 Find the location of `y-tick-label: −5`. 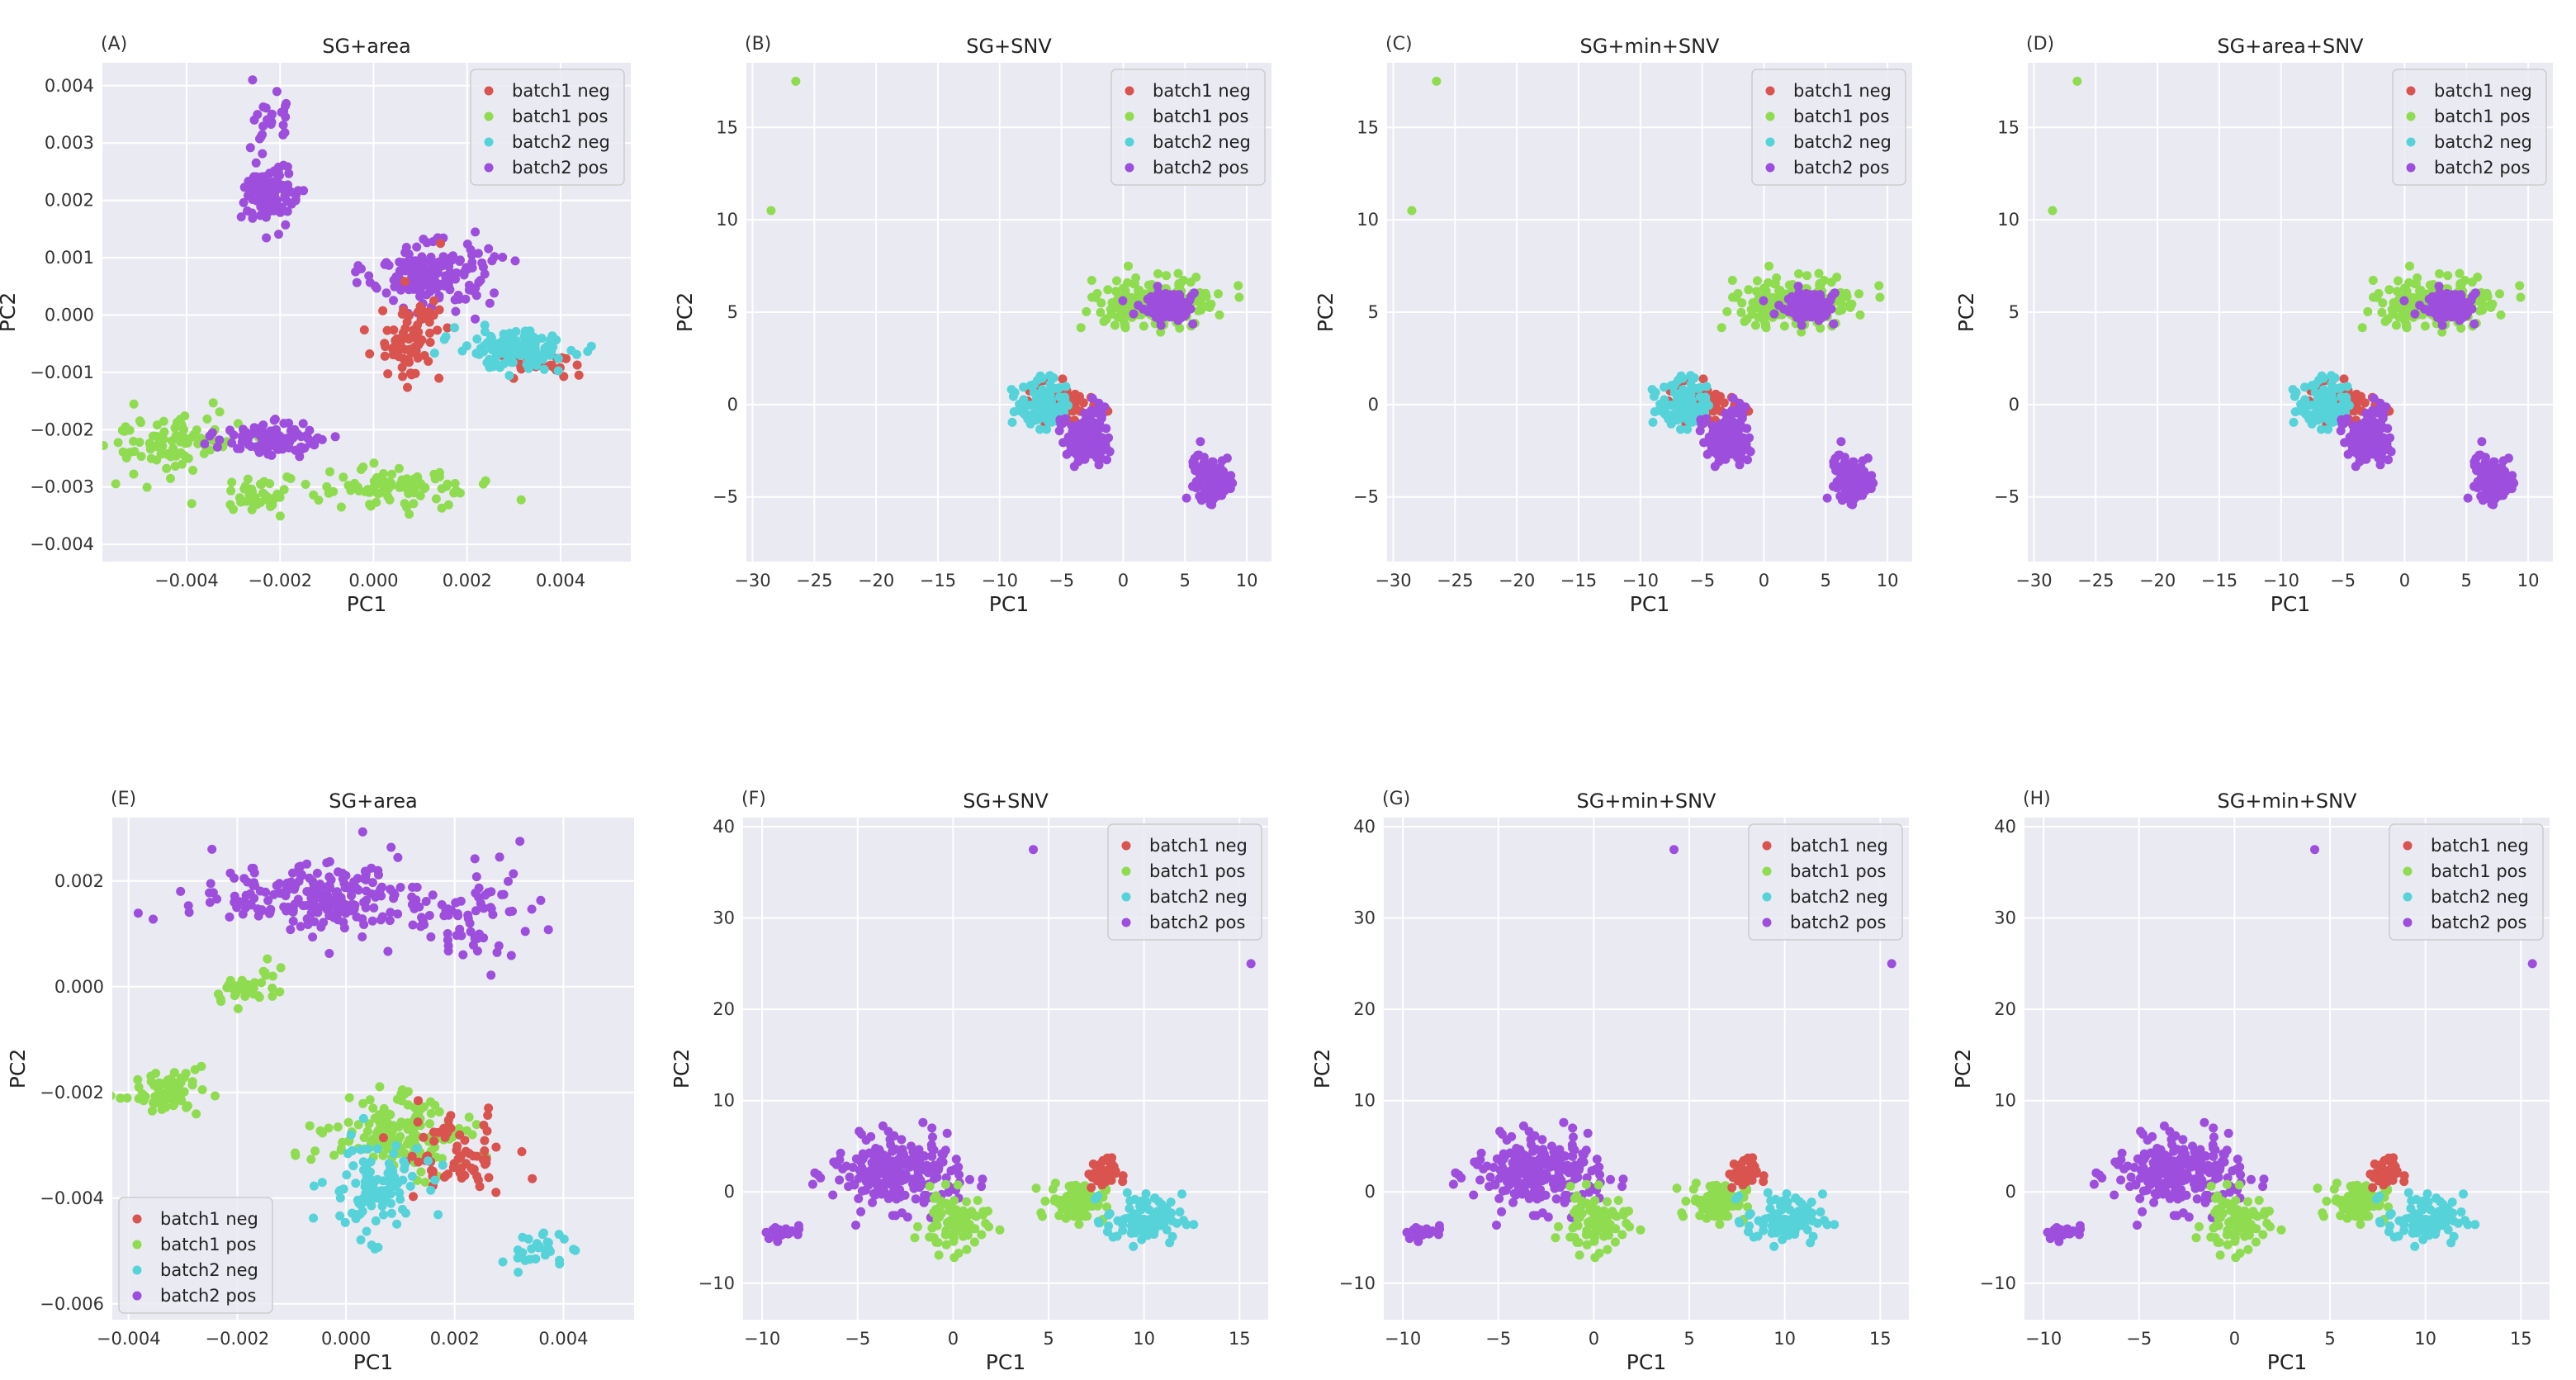

y-tick-label: −5 is located at coordinates (725, 497).